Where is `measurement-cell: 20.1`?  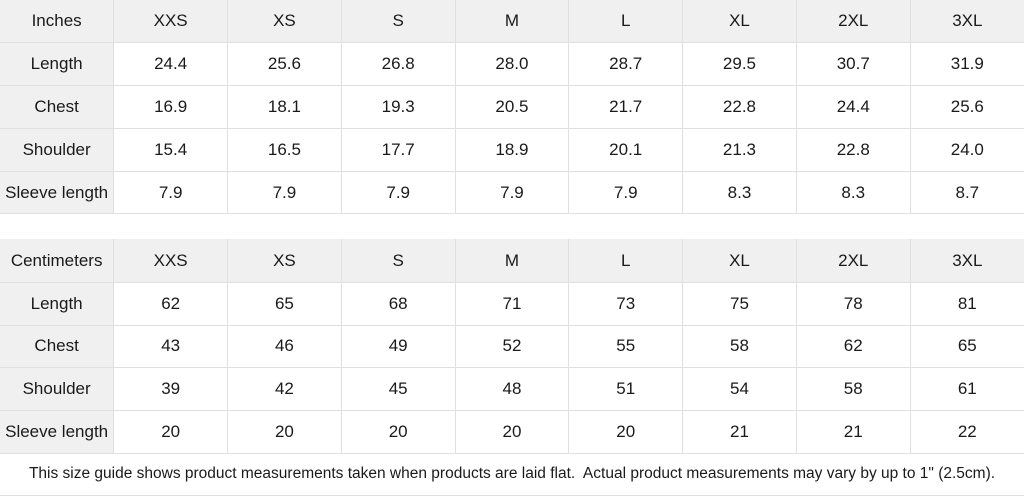
measurement-cell: 20.1 is located at coordinates (626, 149).